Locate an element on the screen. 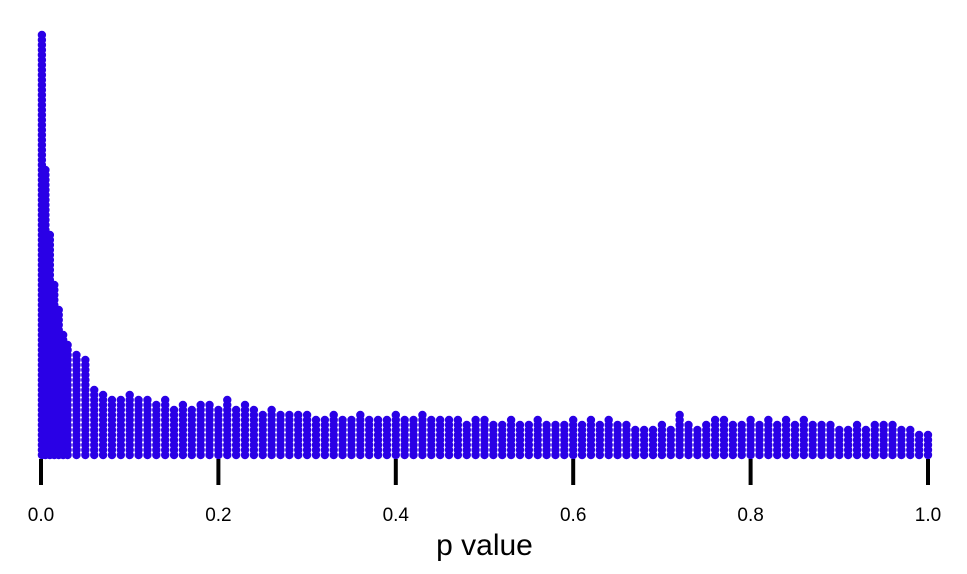 The height and width of the screenshot is (574, 967). x-axis: 0.0 0.2 0.4 0.6 0.8 1.0 is located at coordinates (484, 492).